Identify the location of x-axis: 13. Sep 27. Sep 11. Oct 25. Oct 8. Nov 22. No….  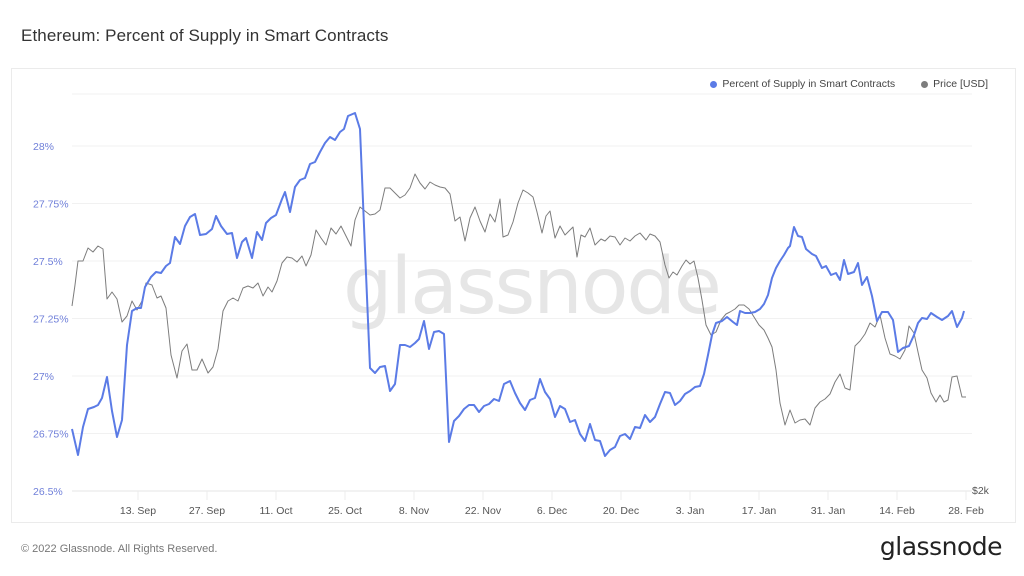
(552, 511).